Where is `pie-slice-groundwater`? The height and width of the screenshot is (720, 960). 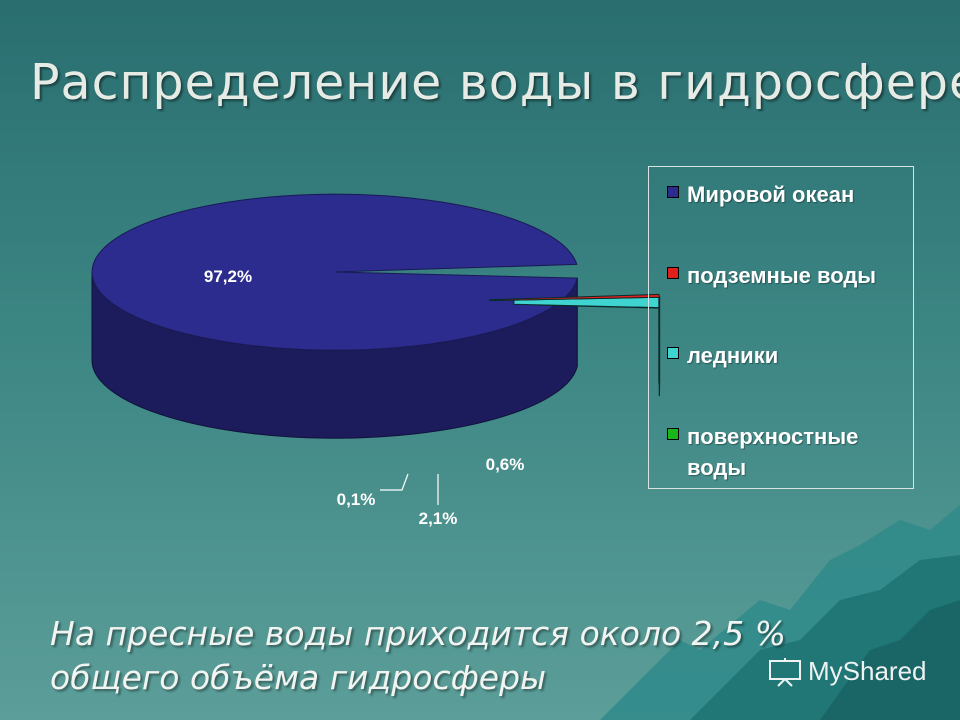
pie-slice-groundwater is located at coordinates (574, 297).